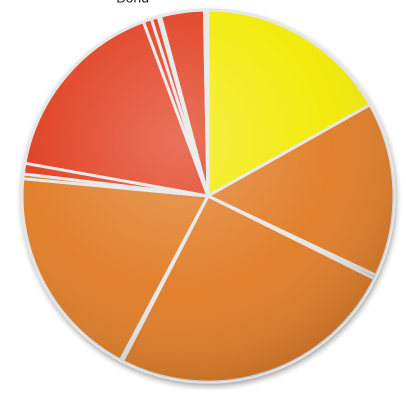  I want to click on slice-label-11: Bond, so click(132, 2).